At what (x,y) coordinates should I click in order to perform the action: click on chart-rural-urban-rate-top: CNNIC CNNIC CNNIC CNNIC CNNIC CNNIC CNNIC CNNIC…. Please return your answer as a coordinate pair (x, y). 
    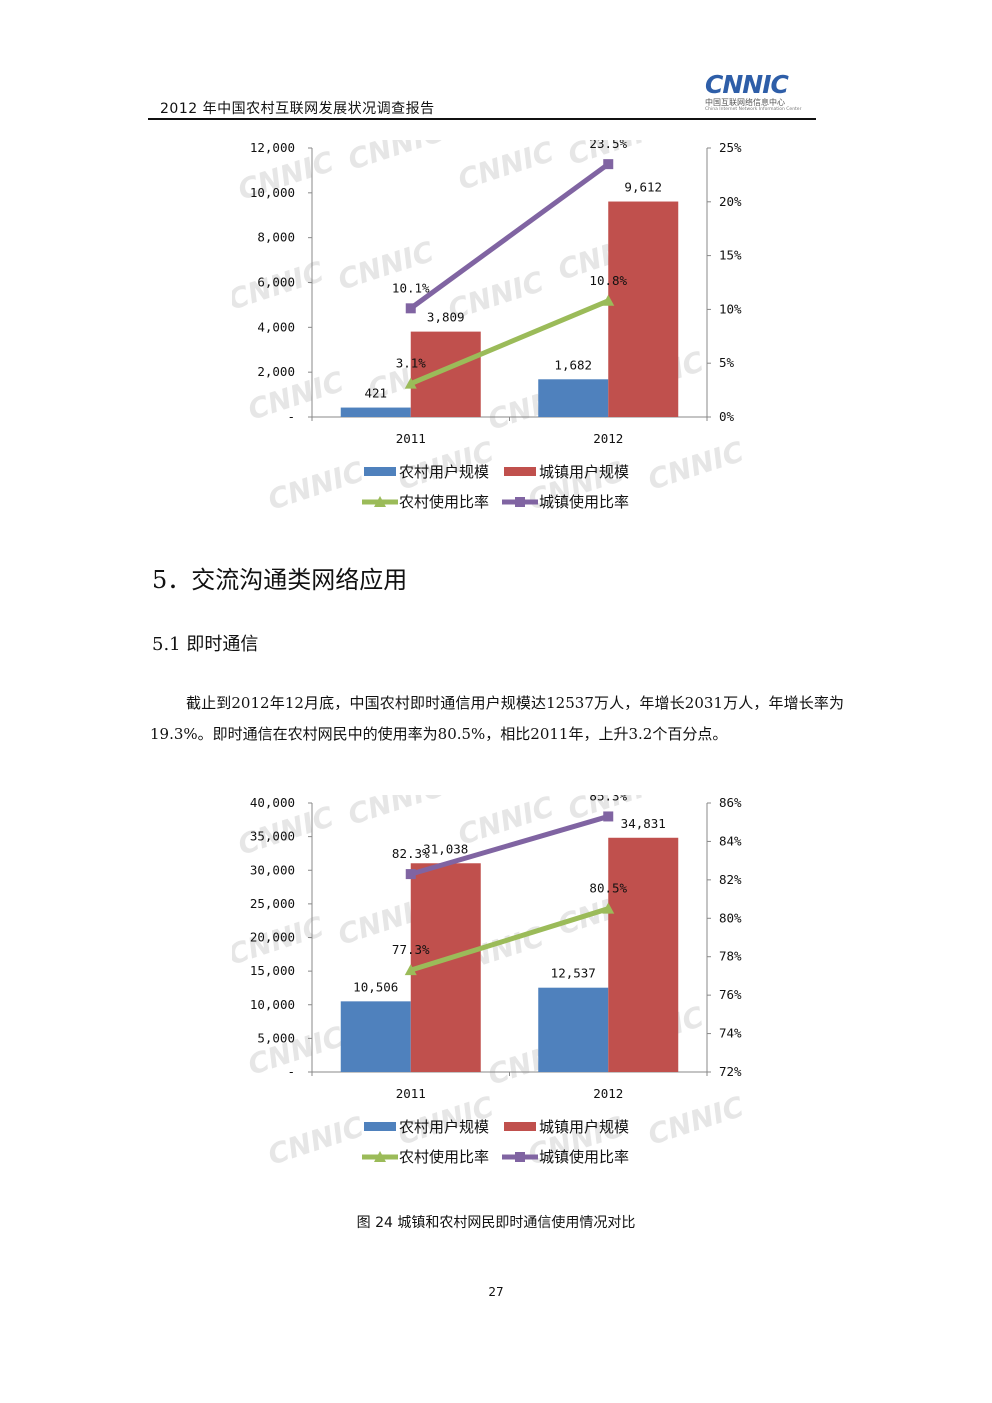
    Looking at the image, I should click on (497, 330).